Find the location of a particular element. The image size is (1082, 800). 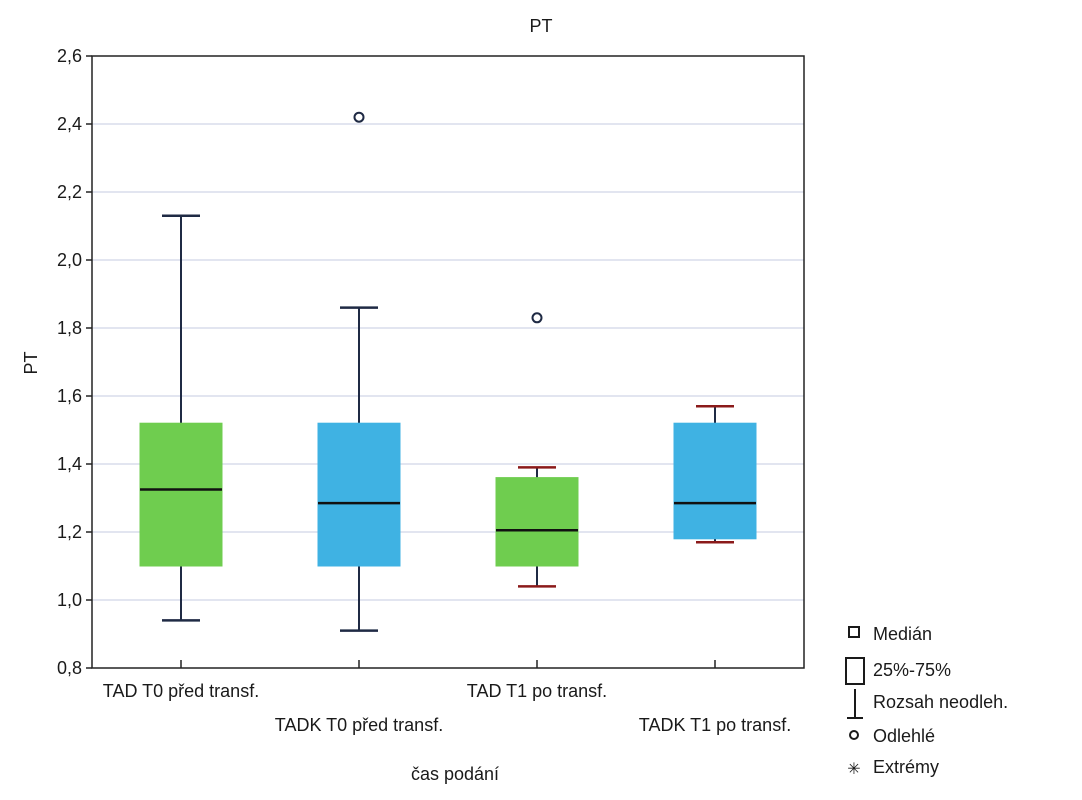

y-tick-label: 2,4 is located at coordinates (69, 124).